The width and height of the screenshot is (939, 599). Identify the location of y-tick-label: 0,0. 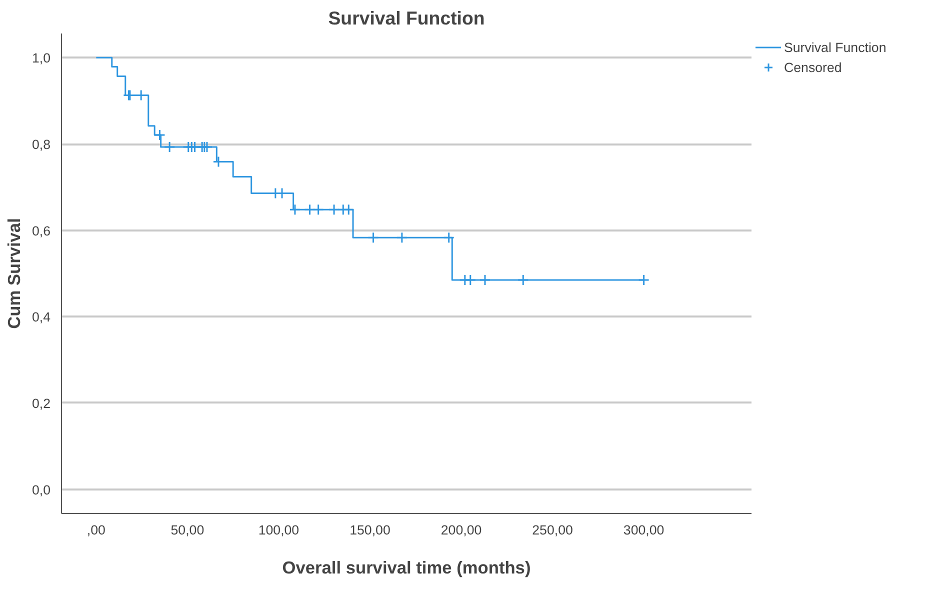
(41, 490).